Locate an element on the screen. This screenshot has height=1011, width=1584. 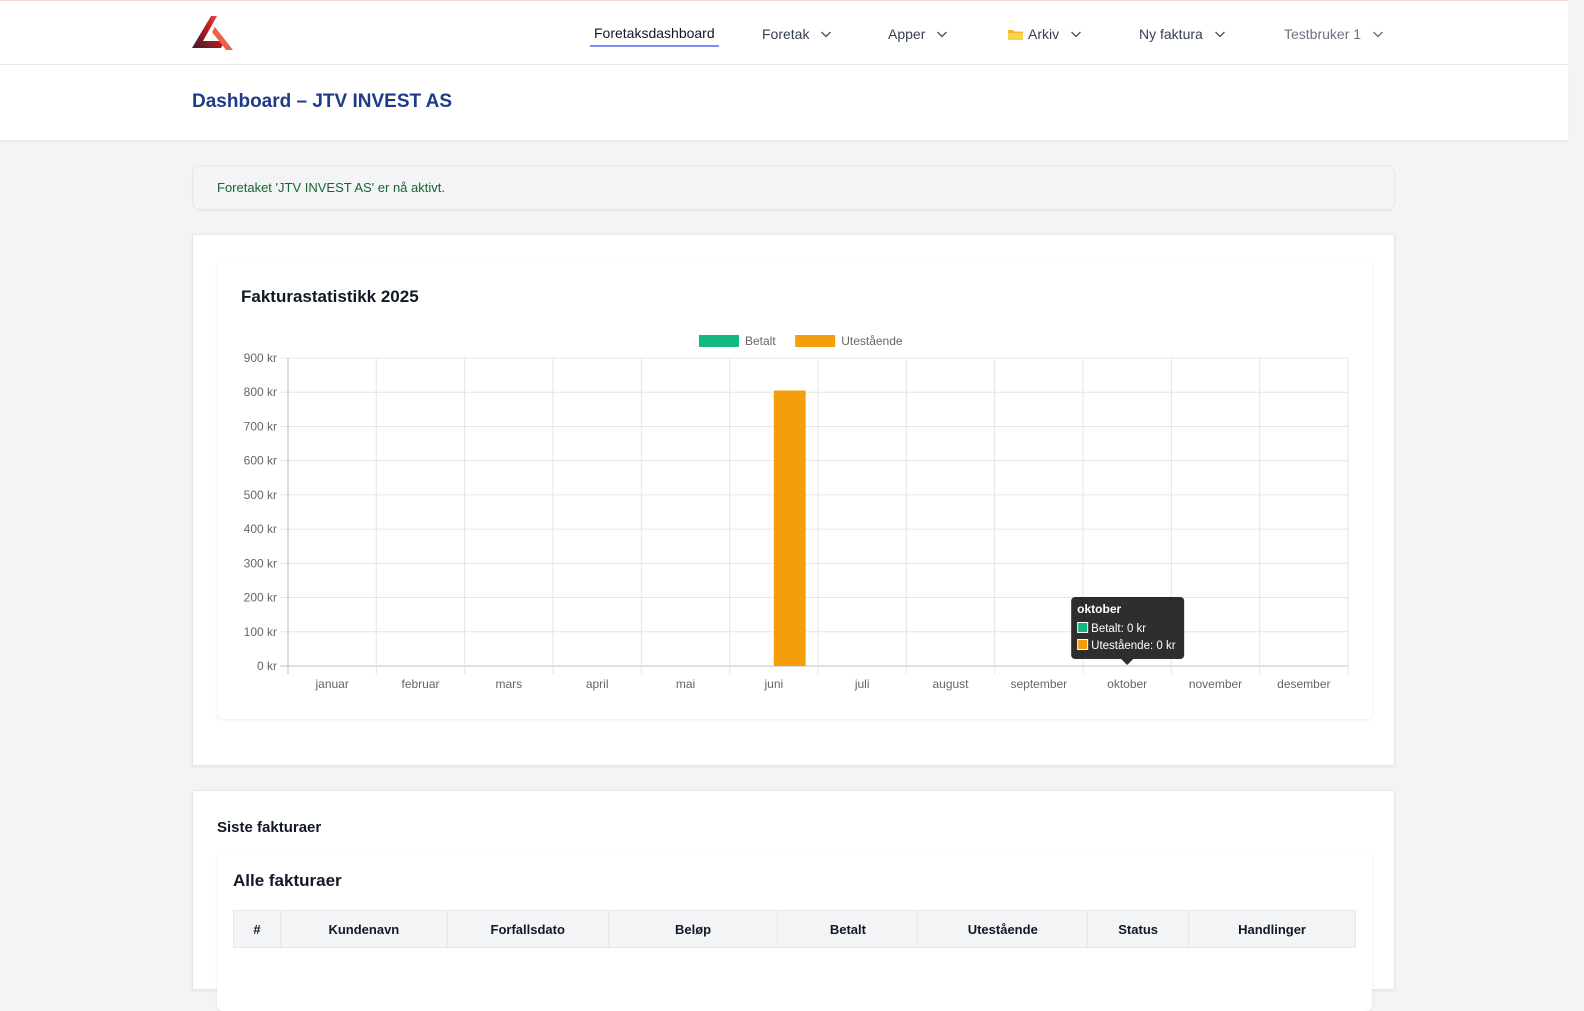
nav-foretaksdashboard: Foretaksdashboard is located at coordinates (654, 35).